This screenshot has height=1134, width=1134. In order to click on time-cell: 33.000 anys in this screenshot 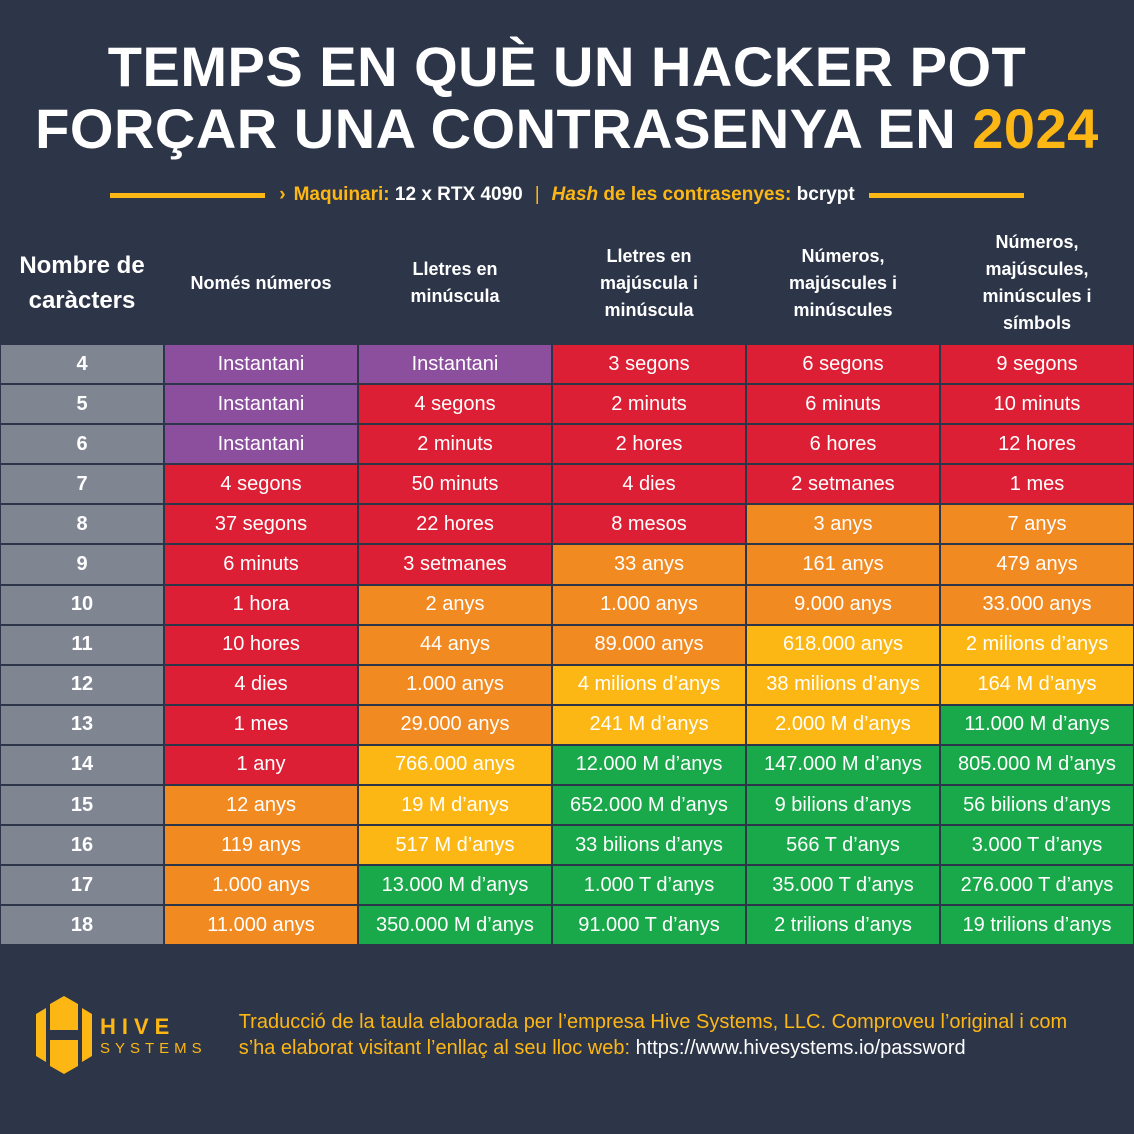, I will do `click(1037, 604)`.